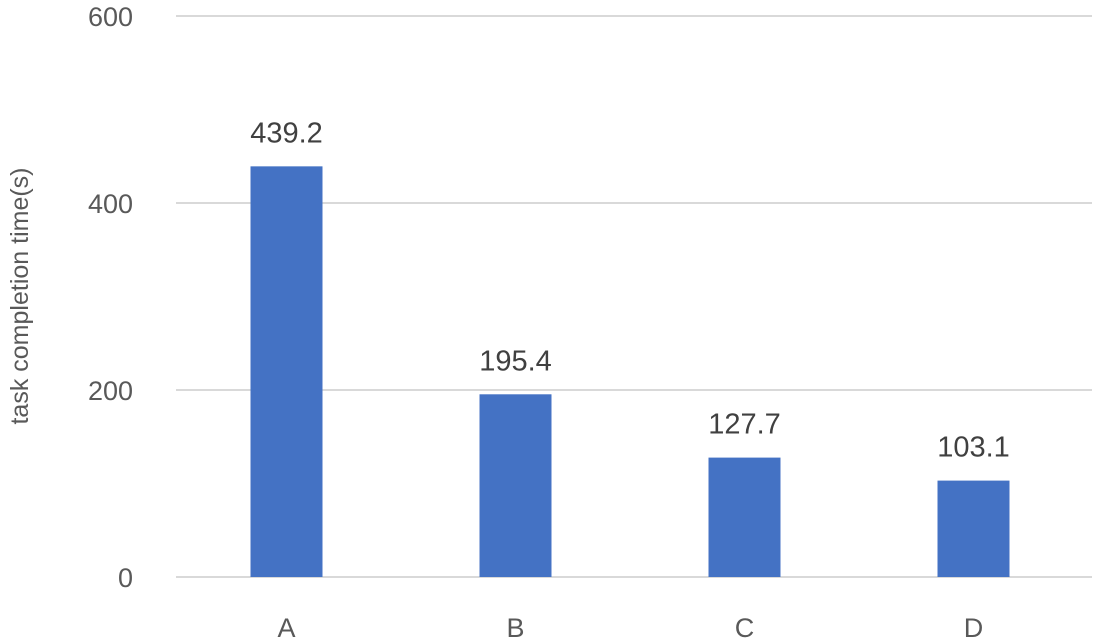 This screenshot has height=642, width=1096. I want to click on x-category-label-D: D, so click(974, 627).